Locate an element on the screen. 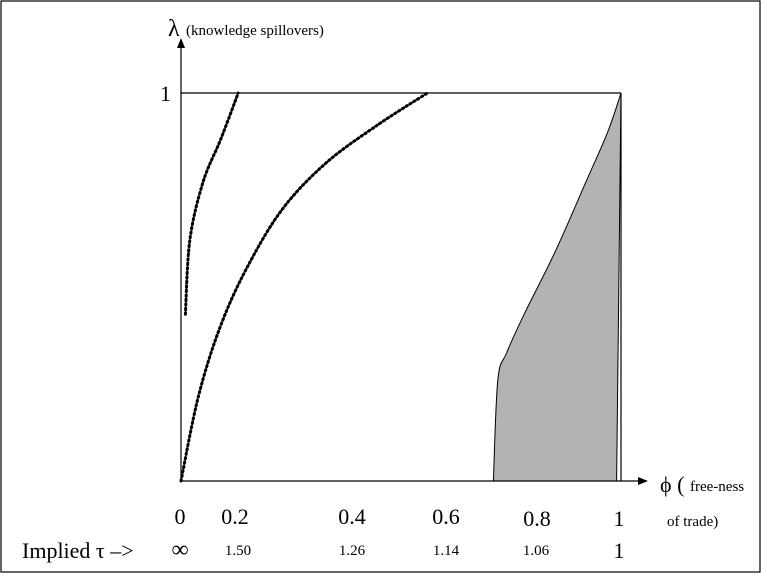 The height and width of the screenshot is (578, 761). x-axis-symbol: ϕ ( is located at coordinates (672, 484).